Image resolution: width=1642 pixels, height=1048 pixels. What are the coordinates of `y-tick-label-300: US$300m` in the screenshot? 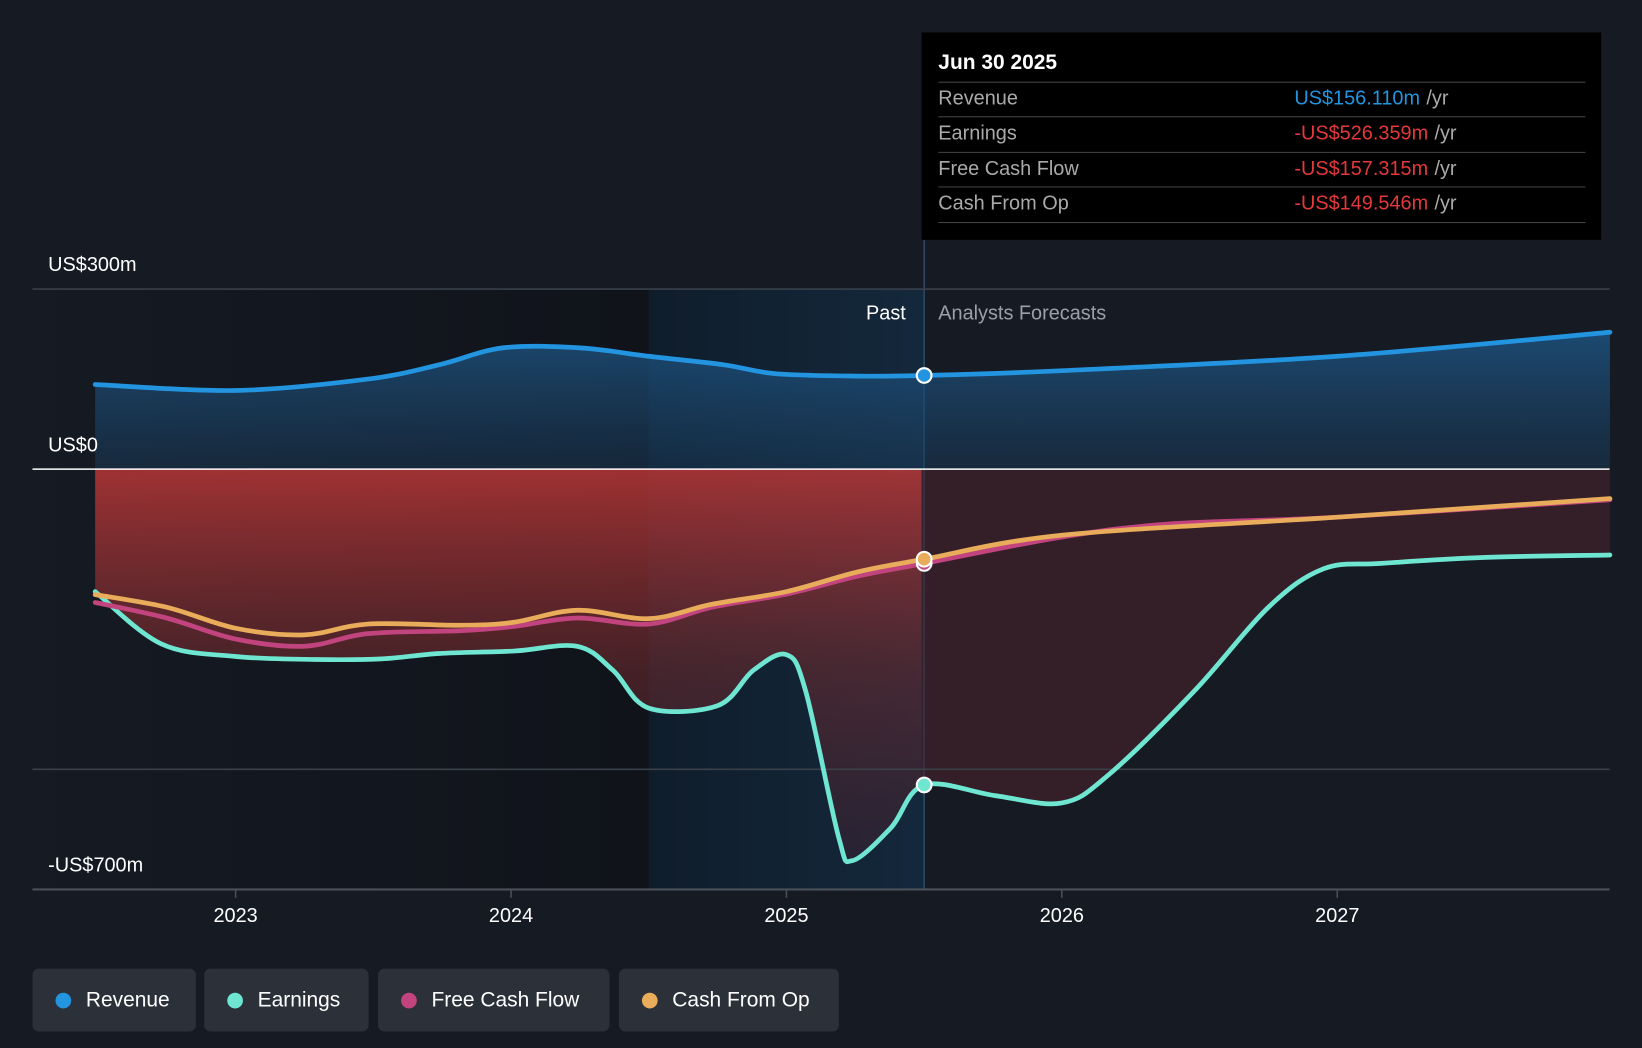 It's located at (92, 265).